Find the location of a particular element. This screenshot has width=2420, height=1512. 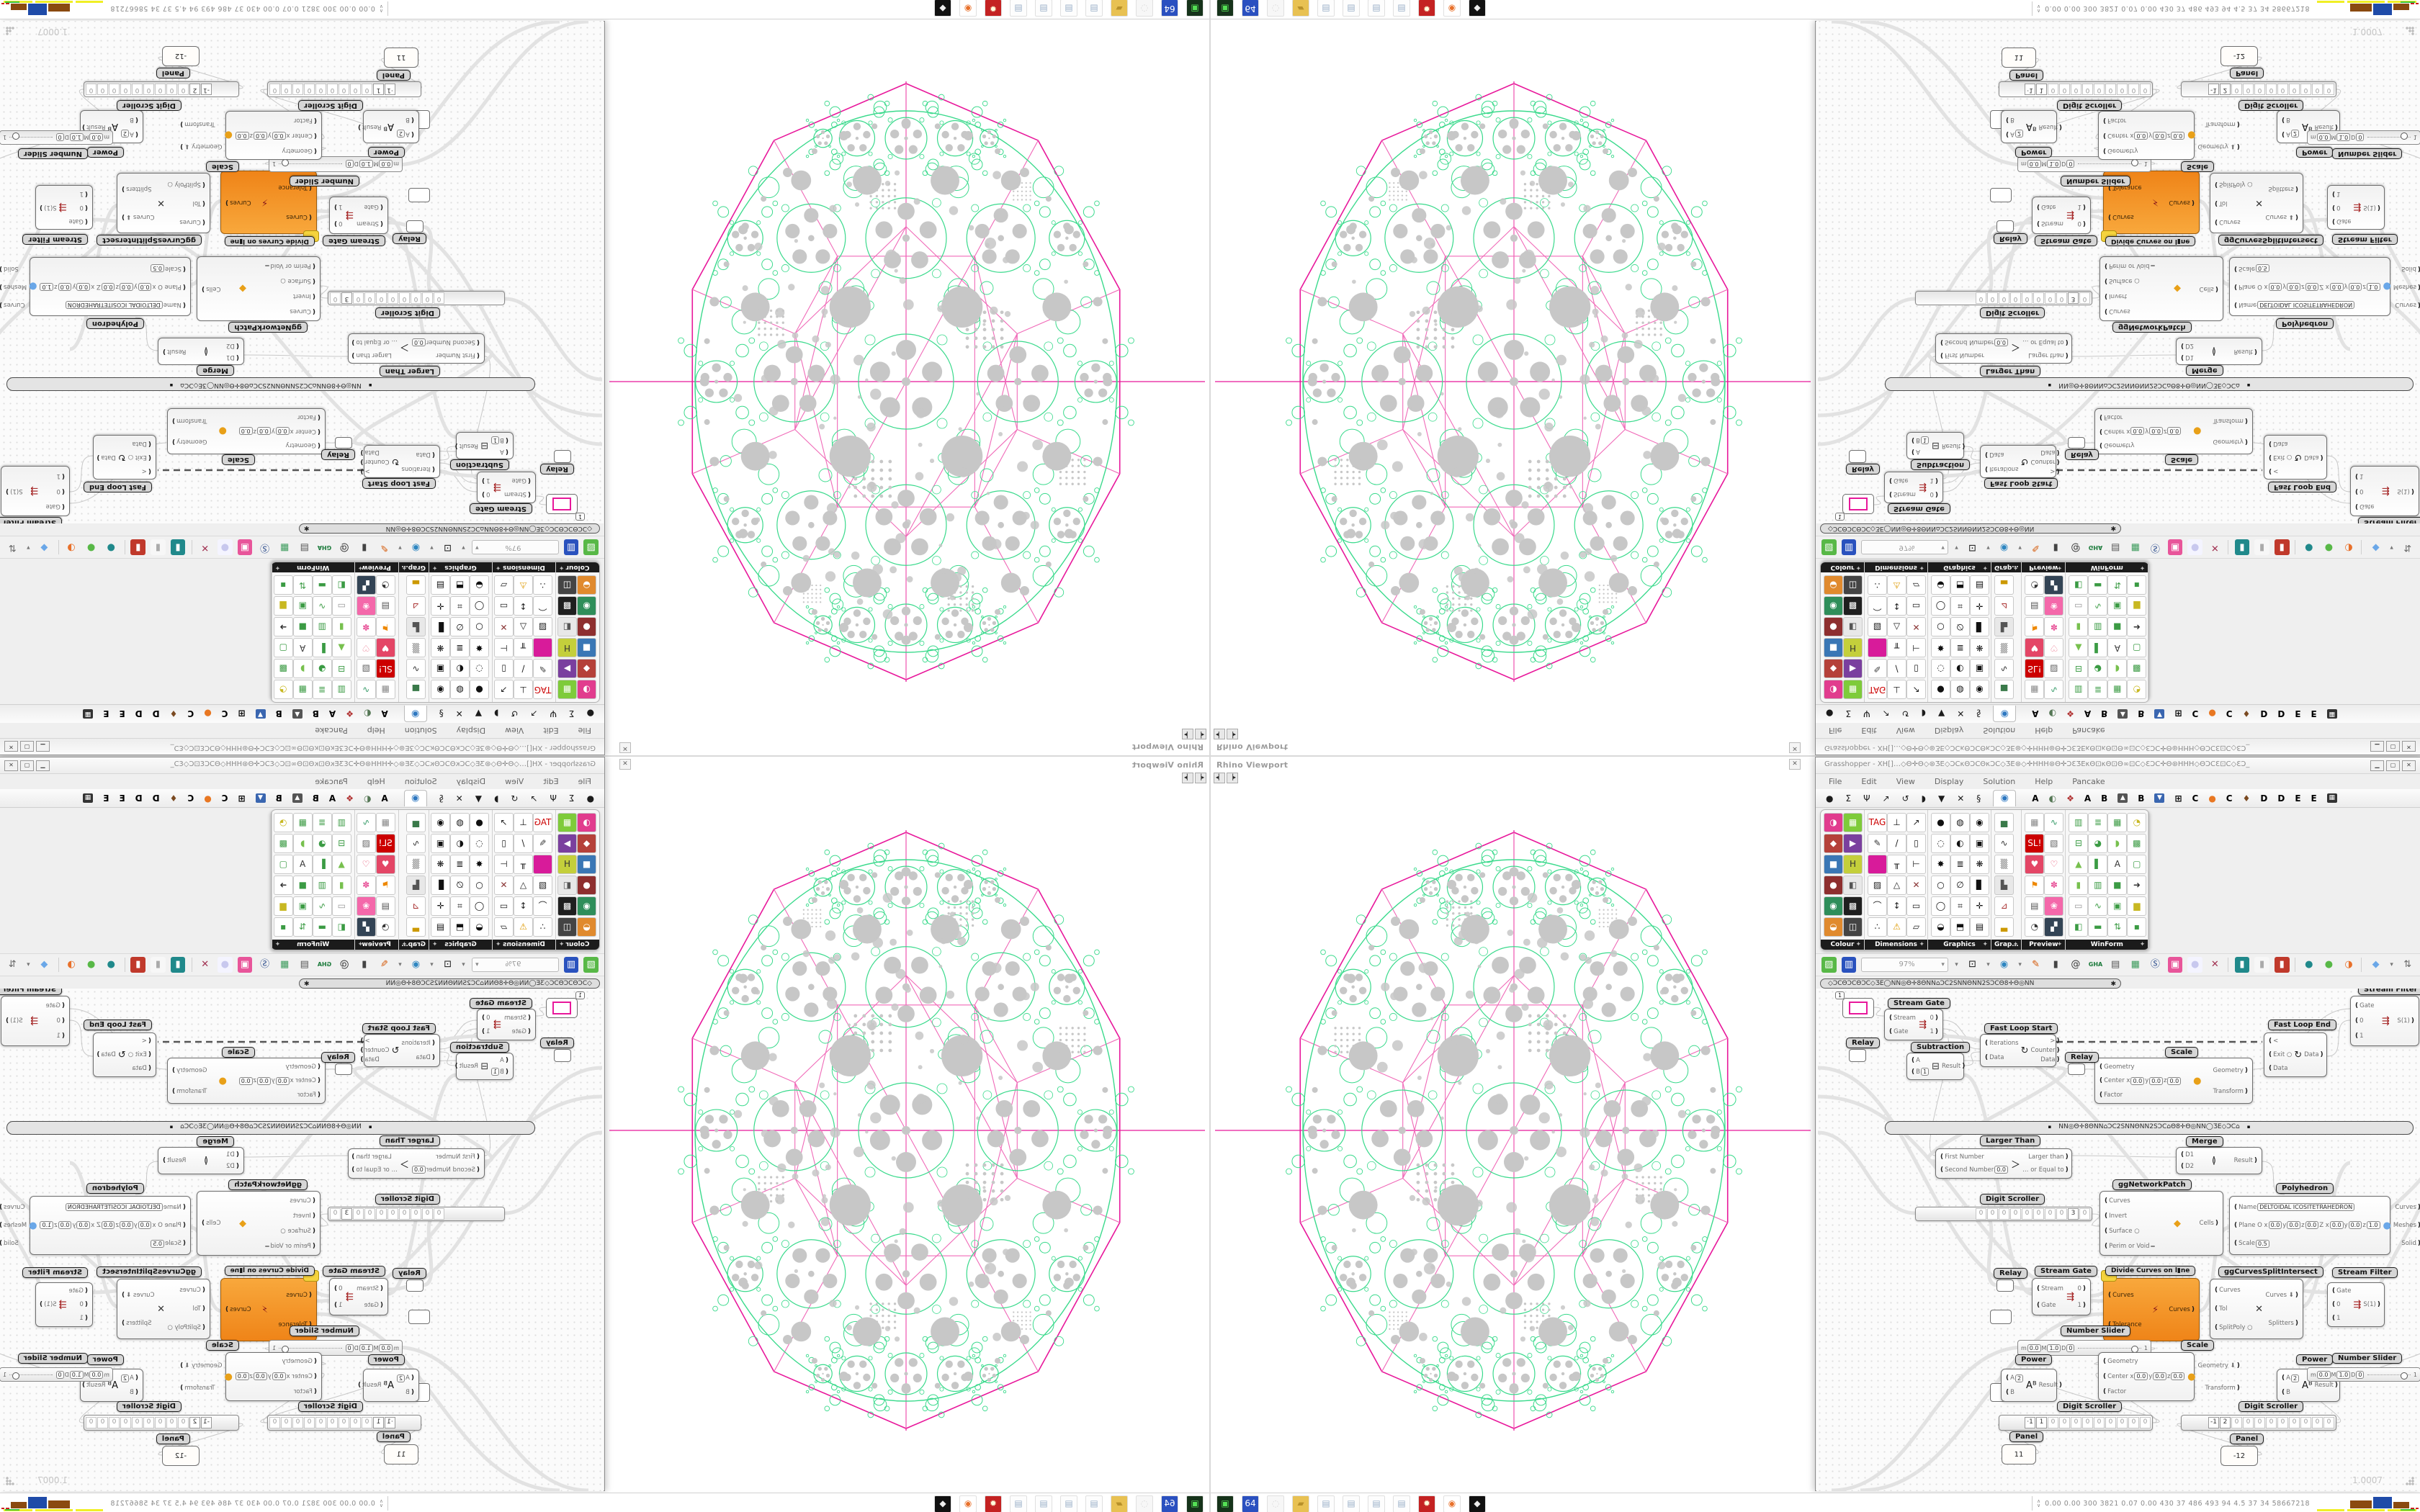

palette-component-icon: A is located at coordinates (2117, 647).